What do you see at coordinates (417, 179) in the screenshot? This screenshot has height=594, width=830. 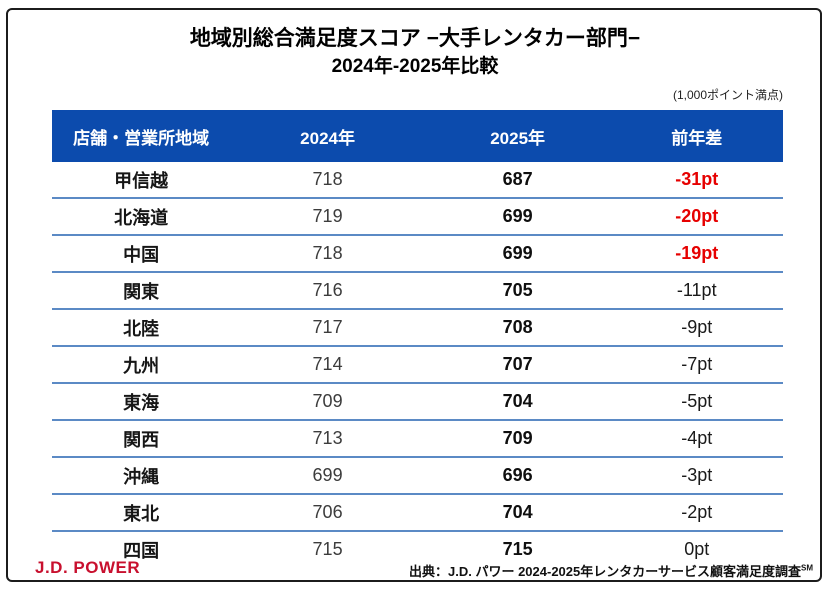 I see `table-row: 甲信越 718 687 -31pt` at bounding box center [417, 179].